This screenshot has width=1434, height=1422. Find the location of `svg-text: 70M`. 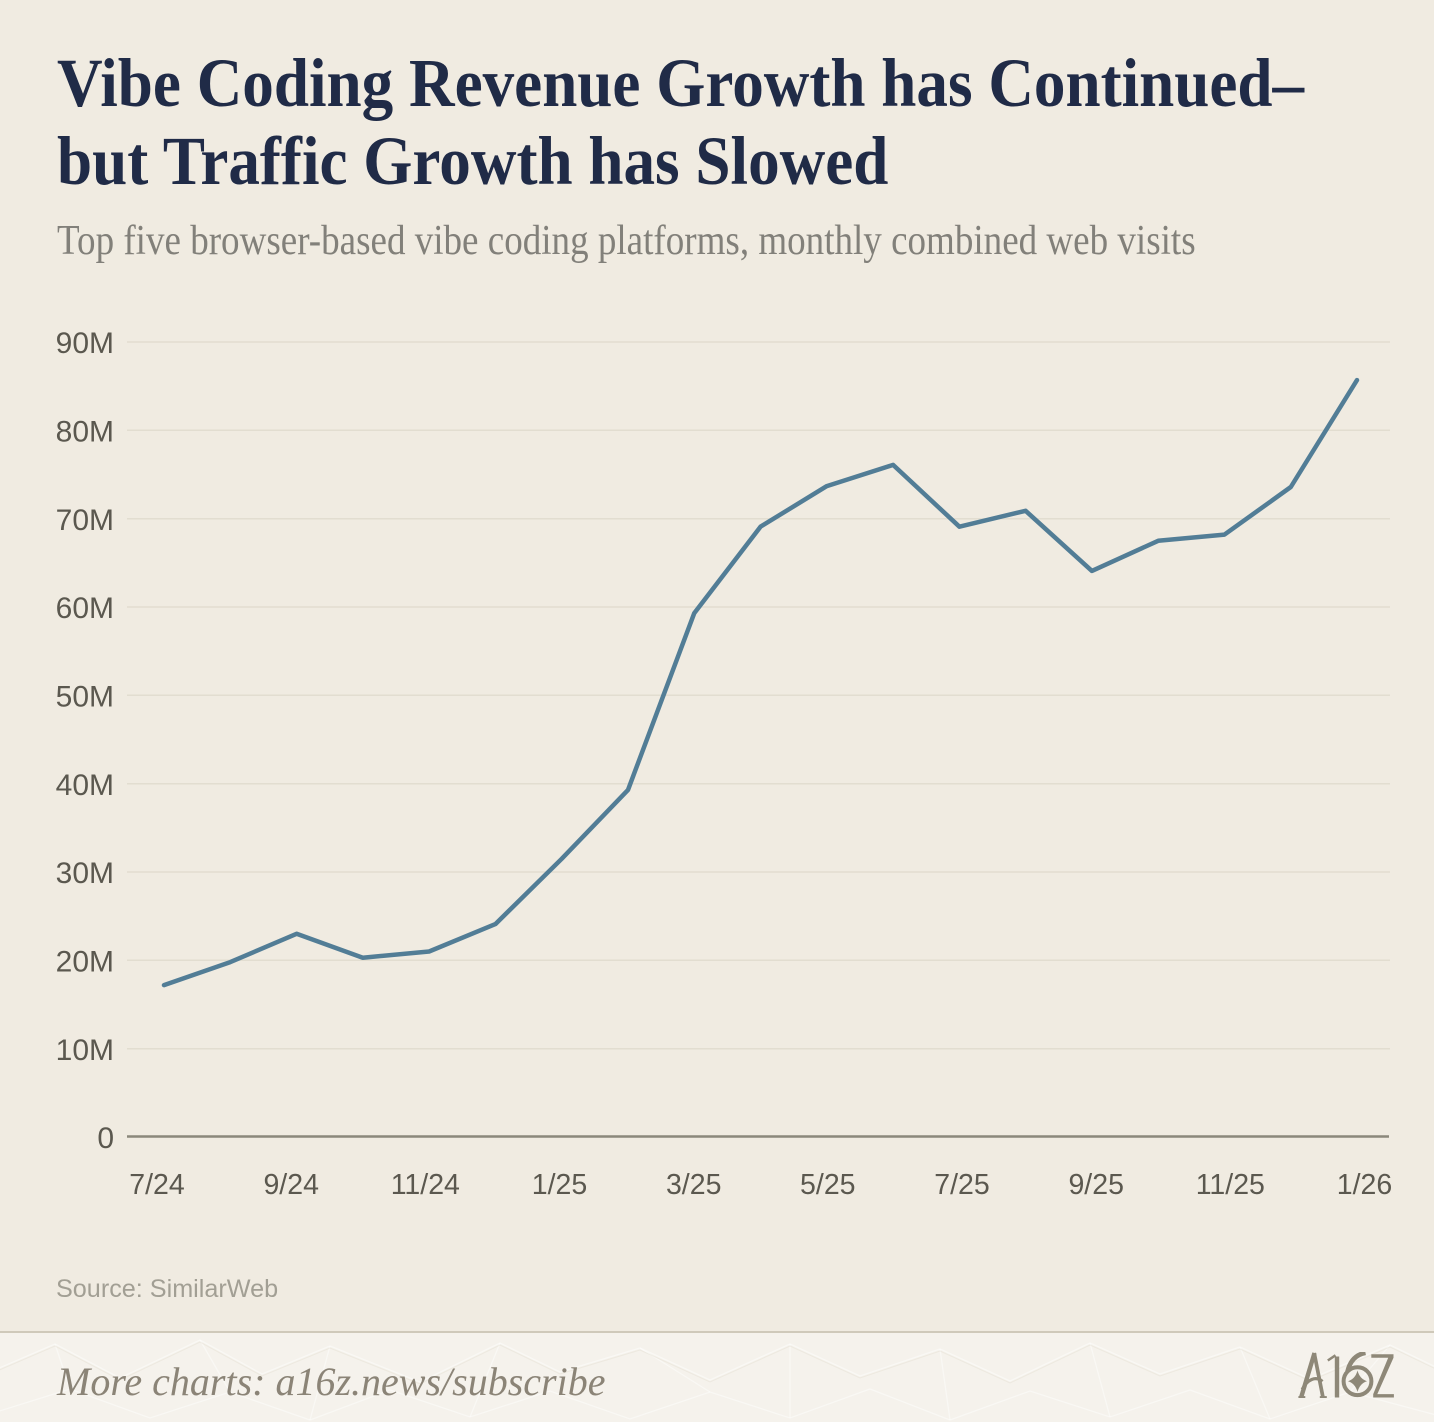

svg-text: 70M is located at coordinates (85, 520).